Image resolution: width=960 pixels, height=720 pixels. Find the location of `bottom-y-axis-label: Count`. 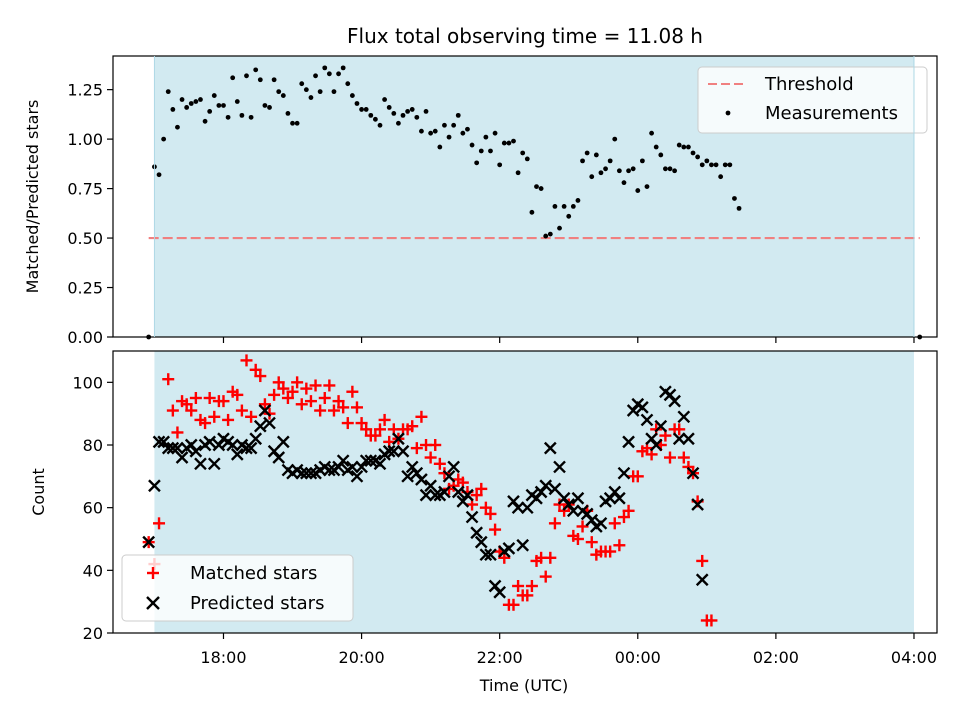

bottom-y-axis-label: Count is located at coordinates (38, 492).